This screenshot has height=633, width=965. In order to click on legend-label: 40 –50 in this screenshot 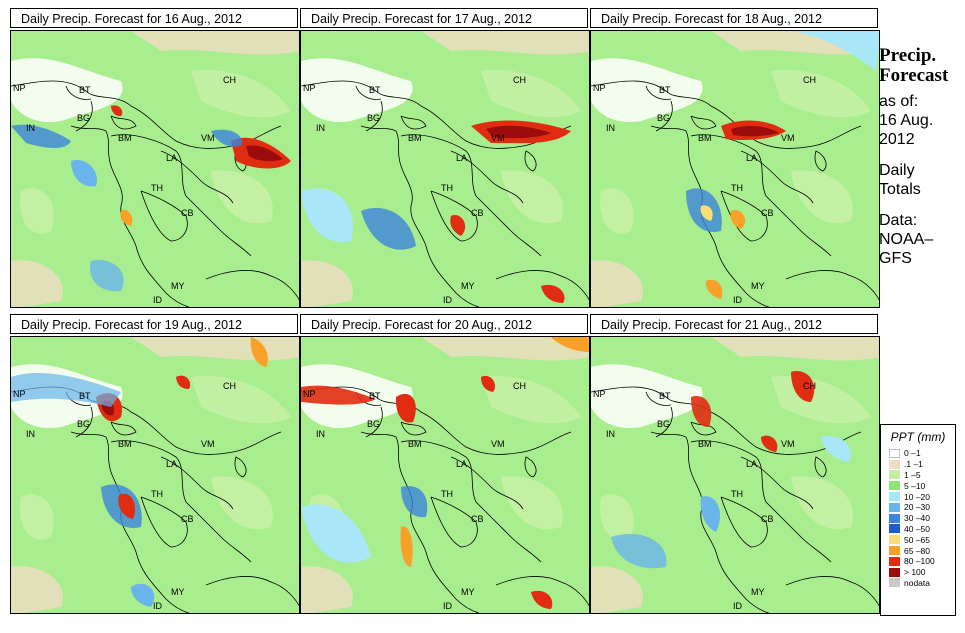, I will do `click(917, 528)`.